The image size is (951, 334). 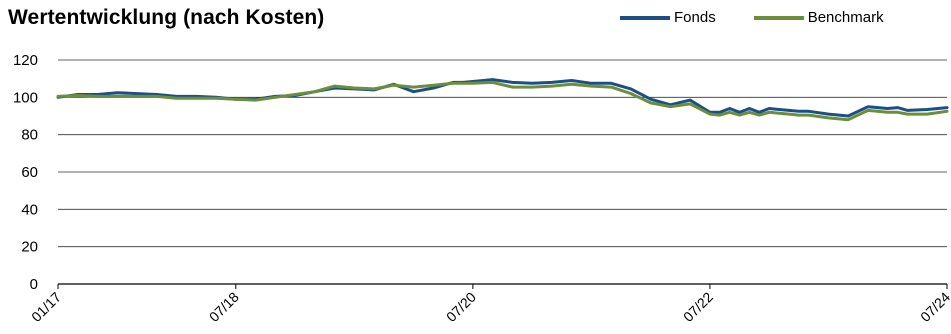 I want to click on legend-label-benchmark: Benchmark, so click(x=845, y=17).